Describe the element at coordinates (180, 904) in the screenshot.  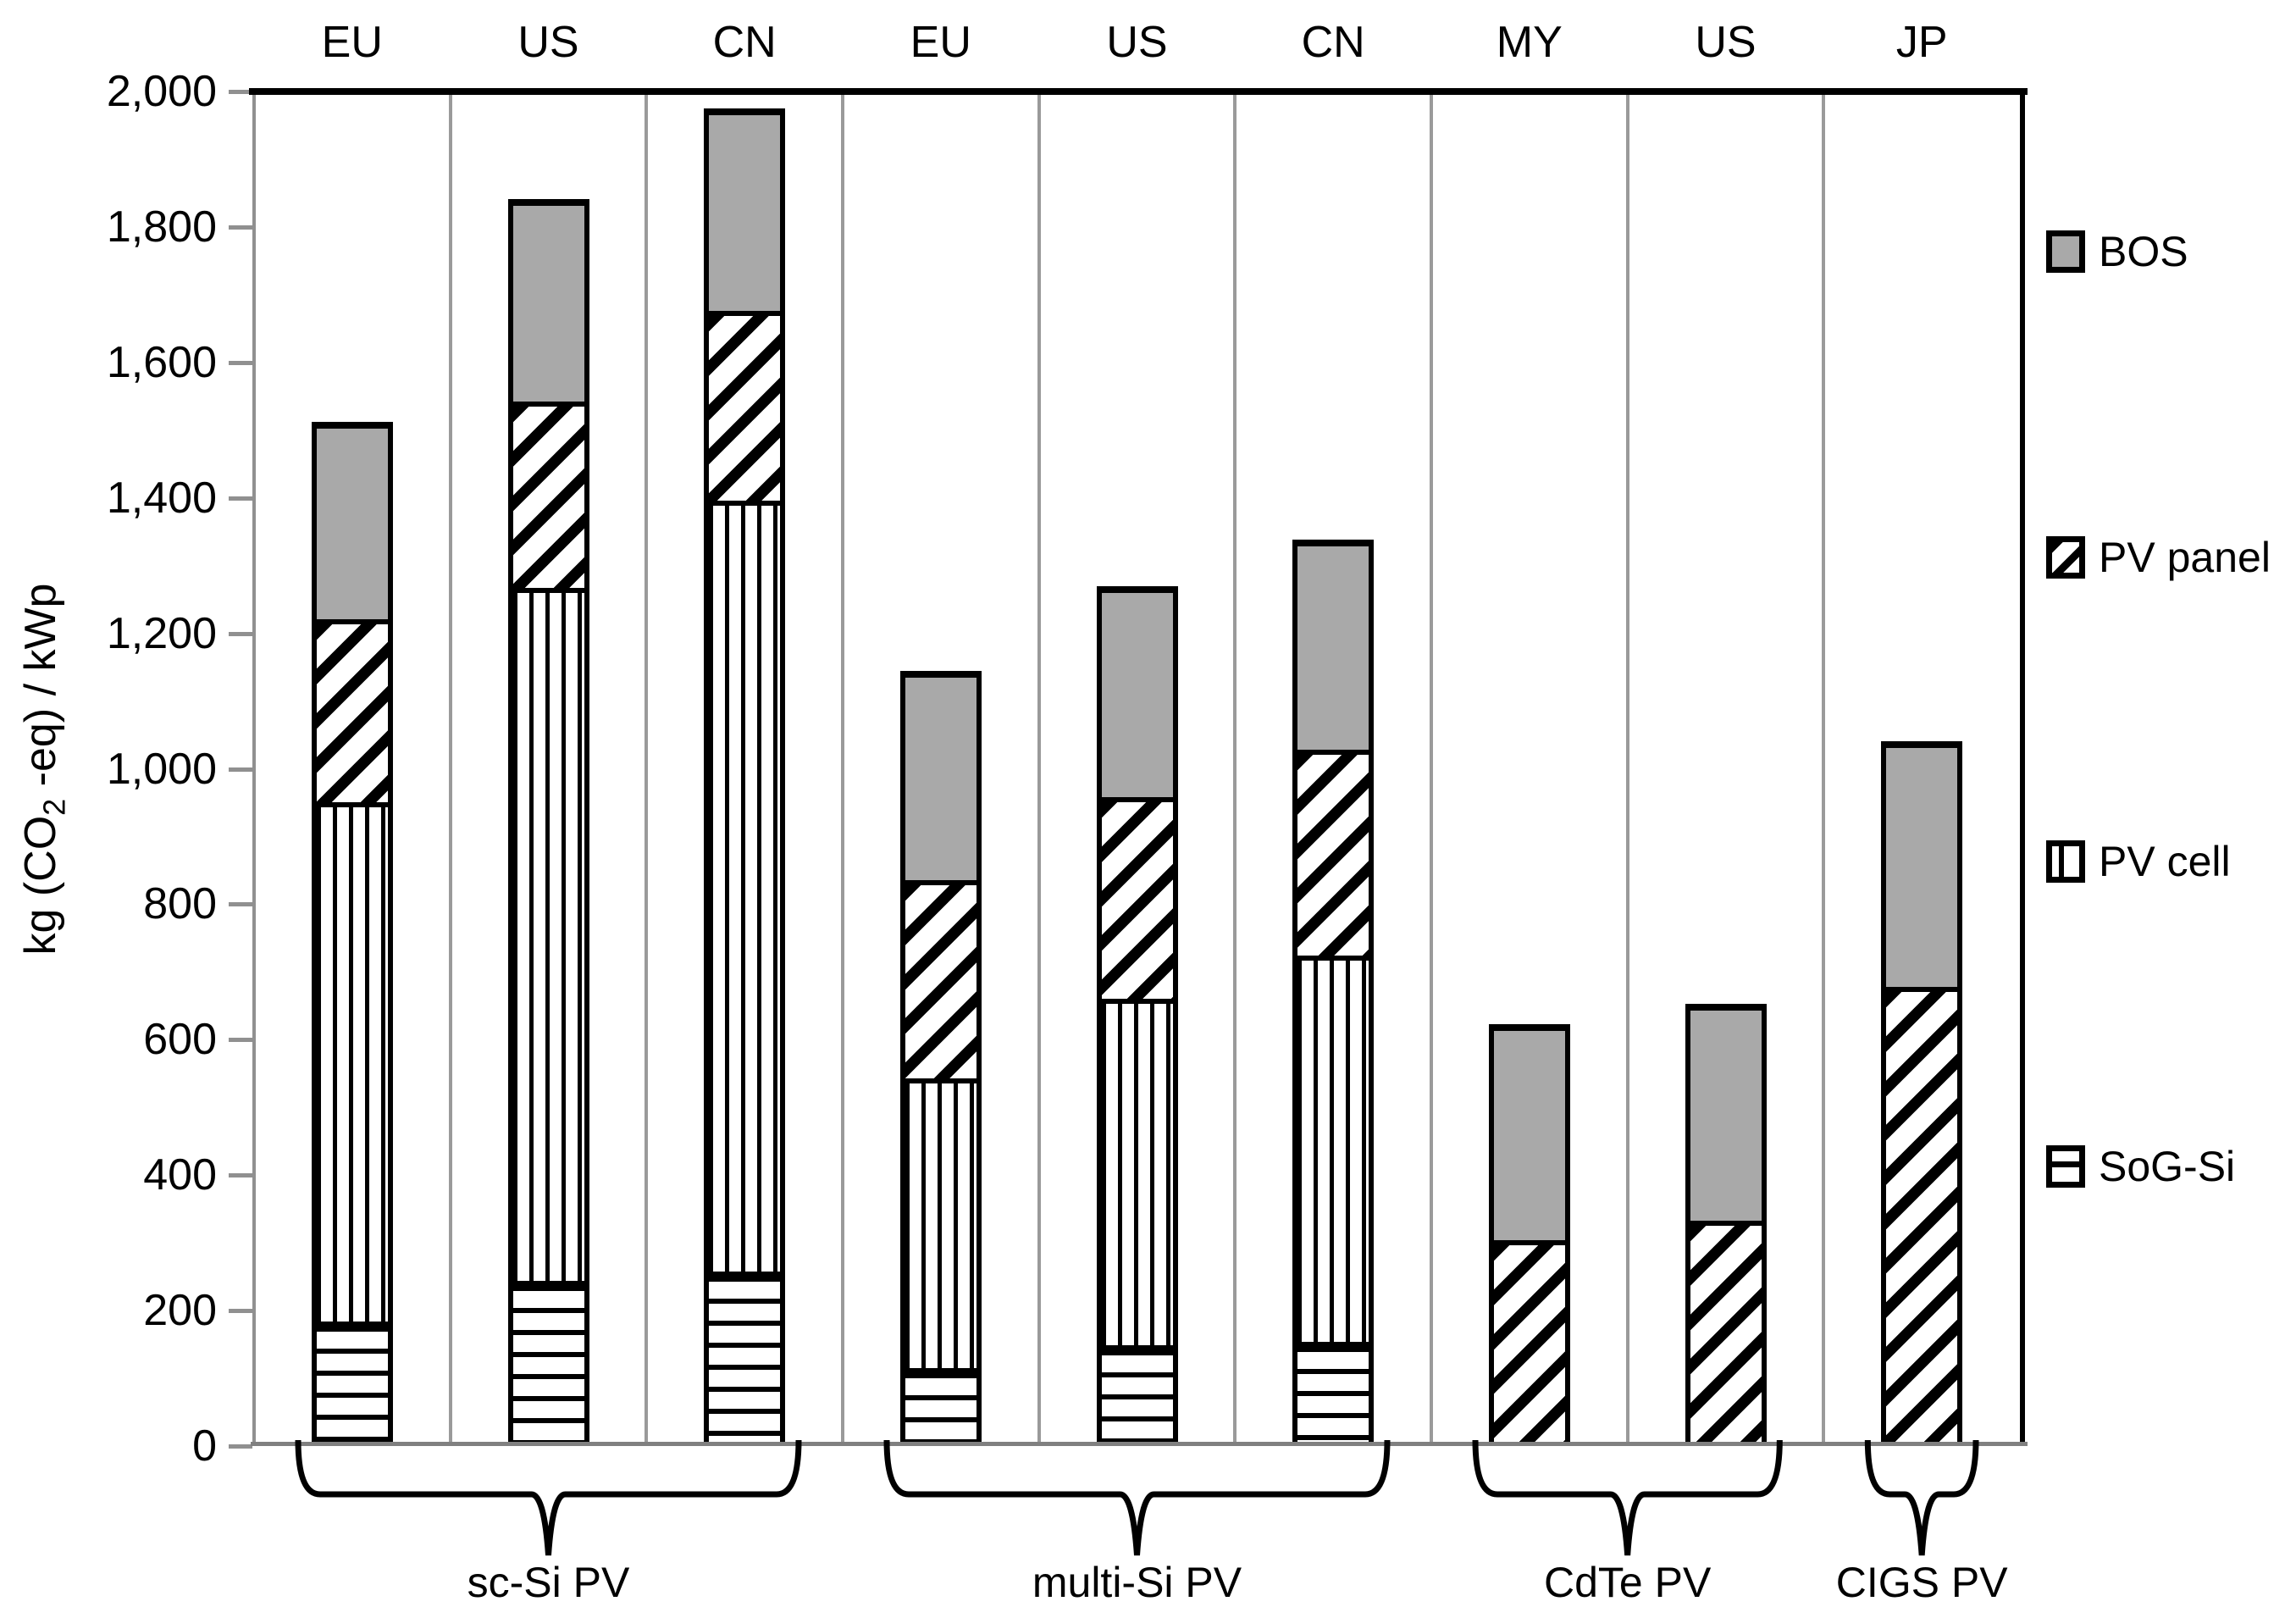
I see `y-tick-label: 800` at that location.